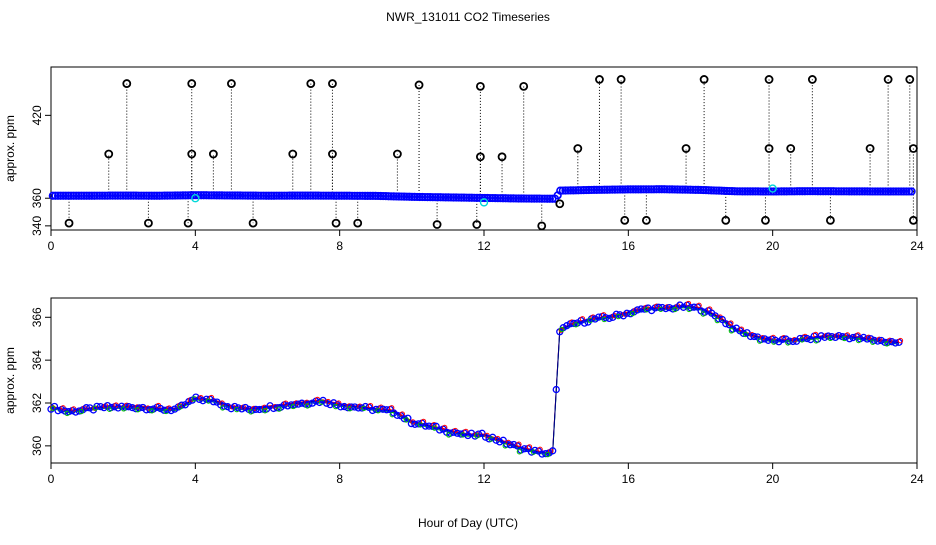  What do you see at coordinates (917, 479) in the screenshot?
I see `x-tick-label: 24` at bounding box center [917, 479].